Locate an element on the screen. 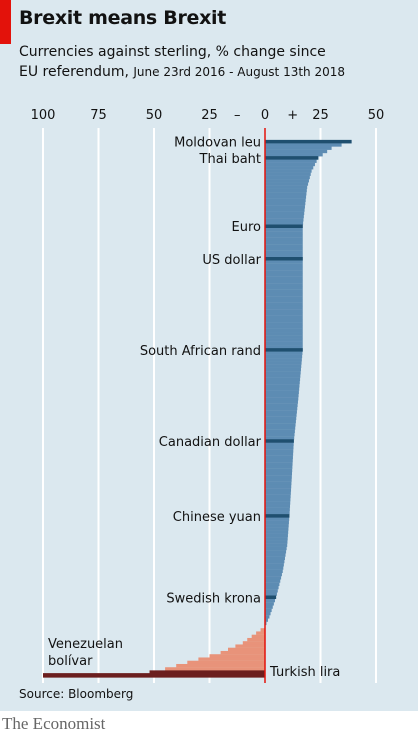 The height and width of the screenshot is (740, 418). brand-logo-text: The Economist is located at coordinates (54, 723).